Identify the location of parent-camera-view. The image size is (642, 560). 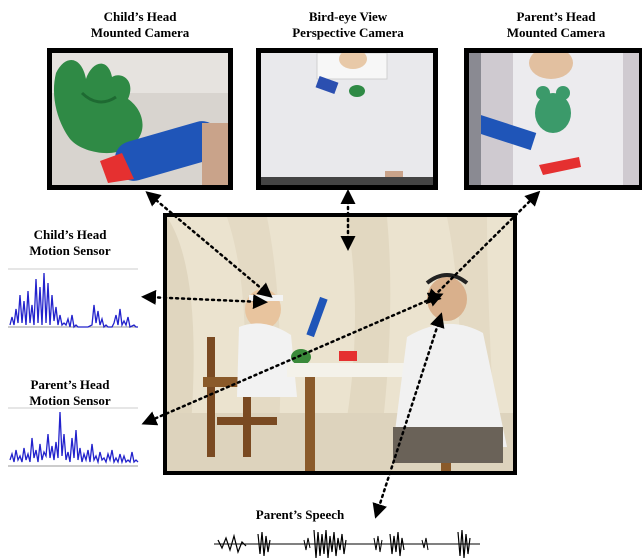
(553, 119).